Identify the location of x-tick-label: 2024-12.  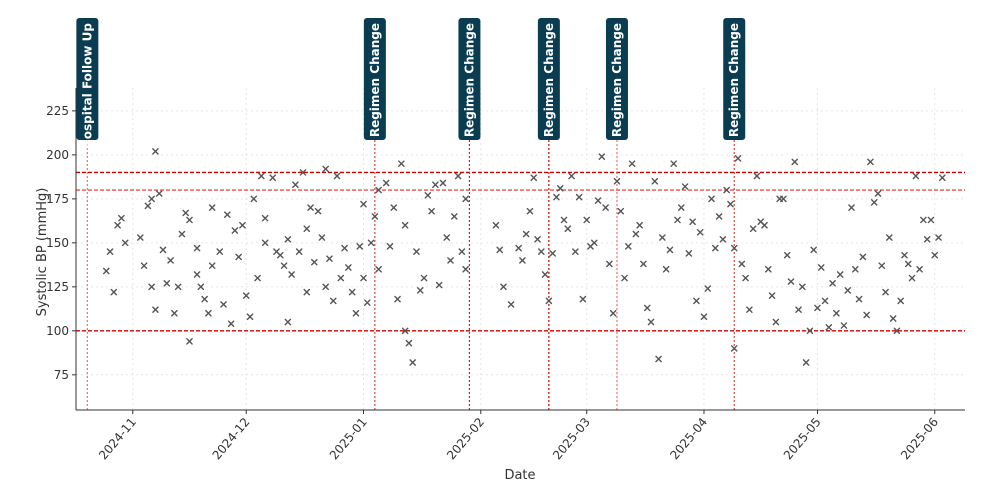
(231, 438).